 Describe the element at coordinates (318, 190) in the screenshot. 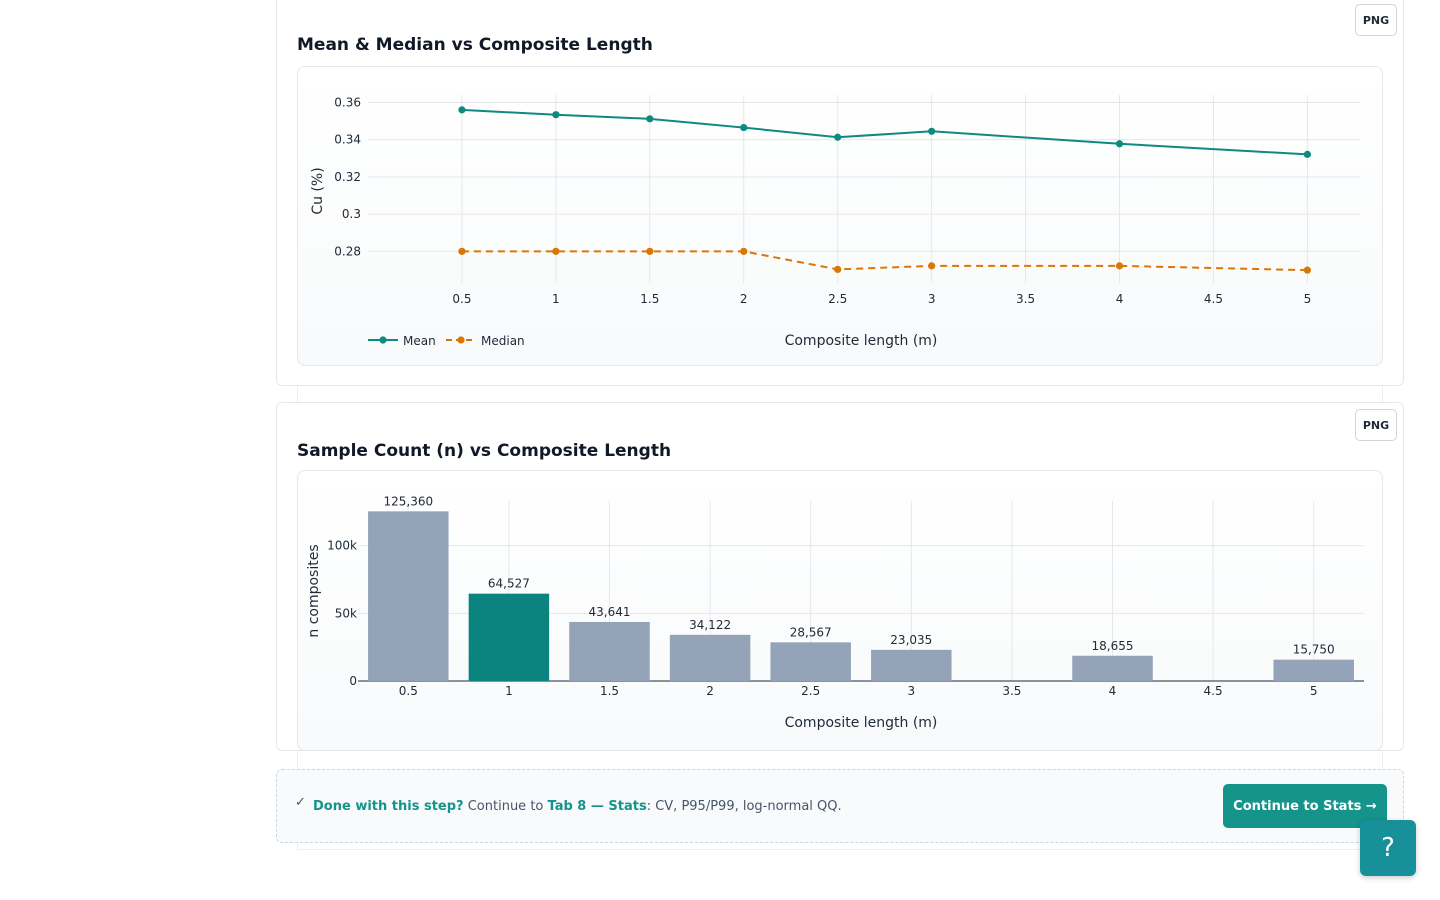

I see `y-axis-title: Cu (%)` at that location.